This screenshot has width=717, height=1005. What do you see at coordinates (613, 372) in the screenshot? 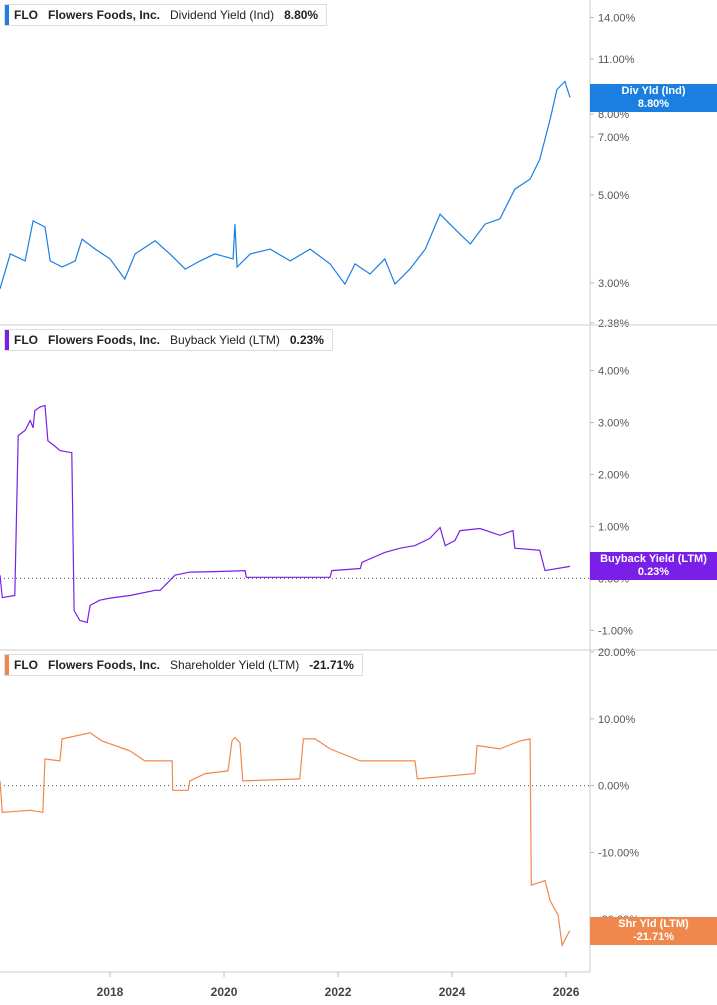
I see `y-tick-label: 4.00%` at bounding box center [613, 372].